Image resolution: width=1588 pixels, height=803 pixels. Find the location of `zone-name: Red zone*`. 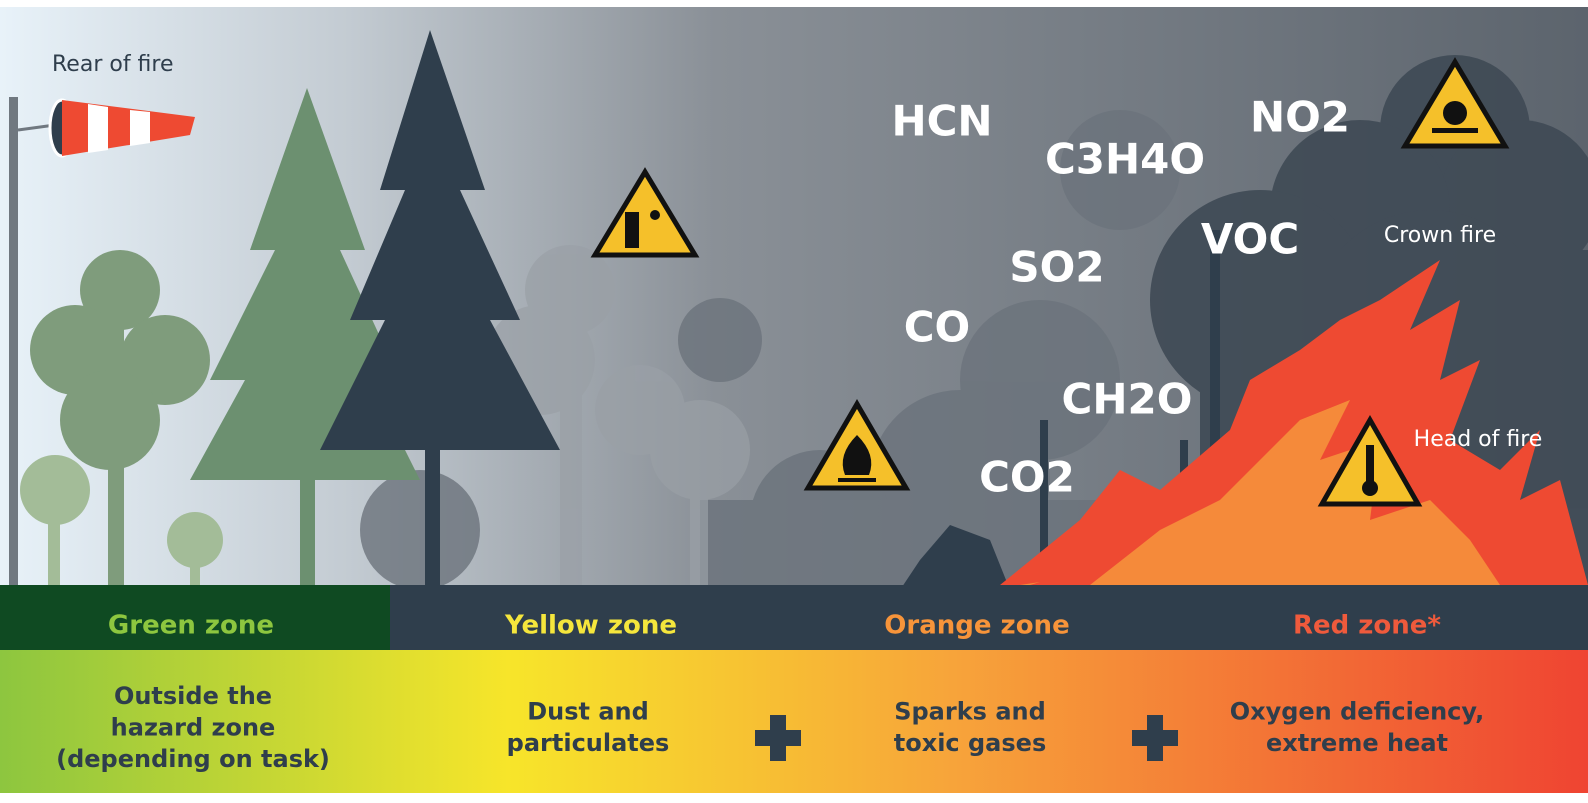

zone-name: Red zone* is located at coordinates (1367, 626).